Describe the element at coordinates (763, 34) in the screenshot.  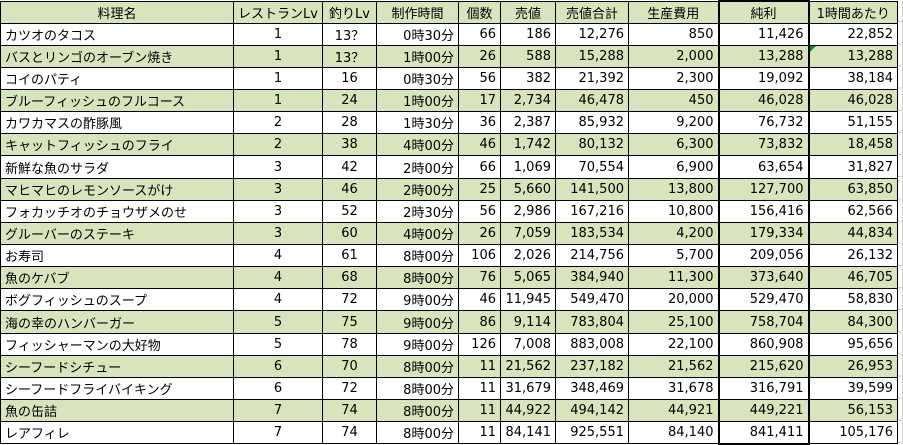
I see `cell-net_profit: 11,426` at that location.